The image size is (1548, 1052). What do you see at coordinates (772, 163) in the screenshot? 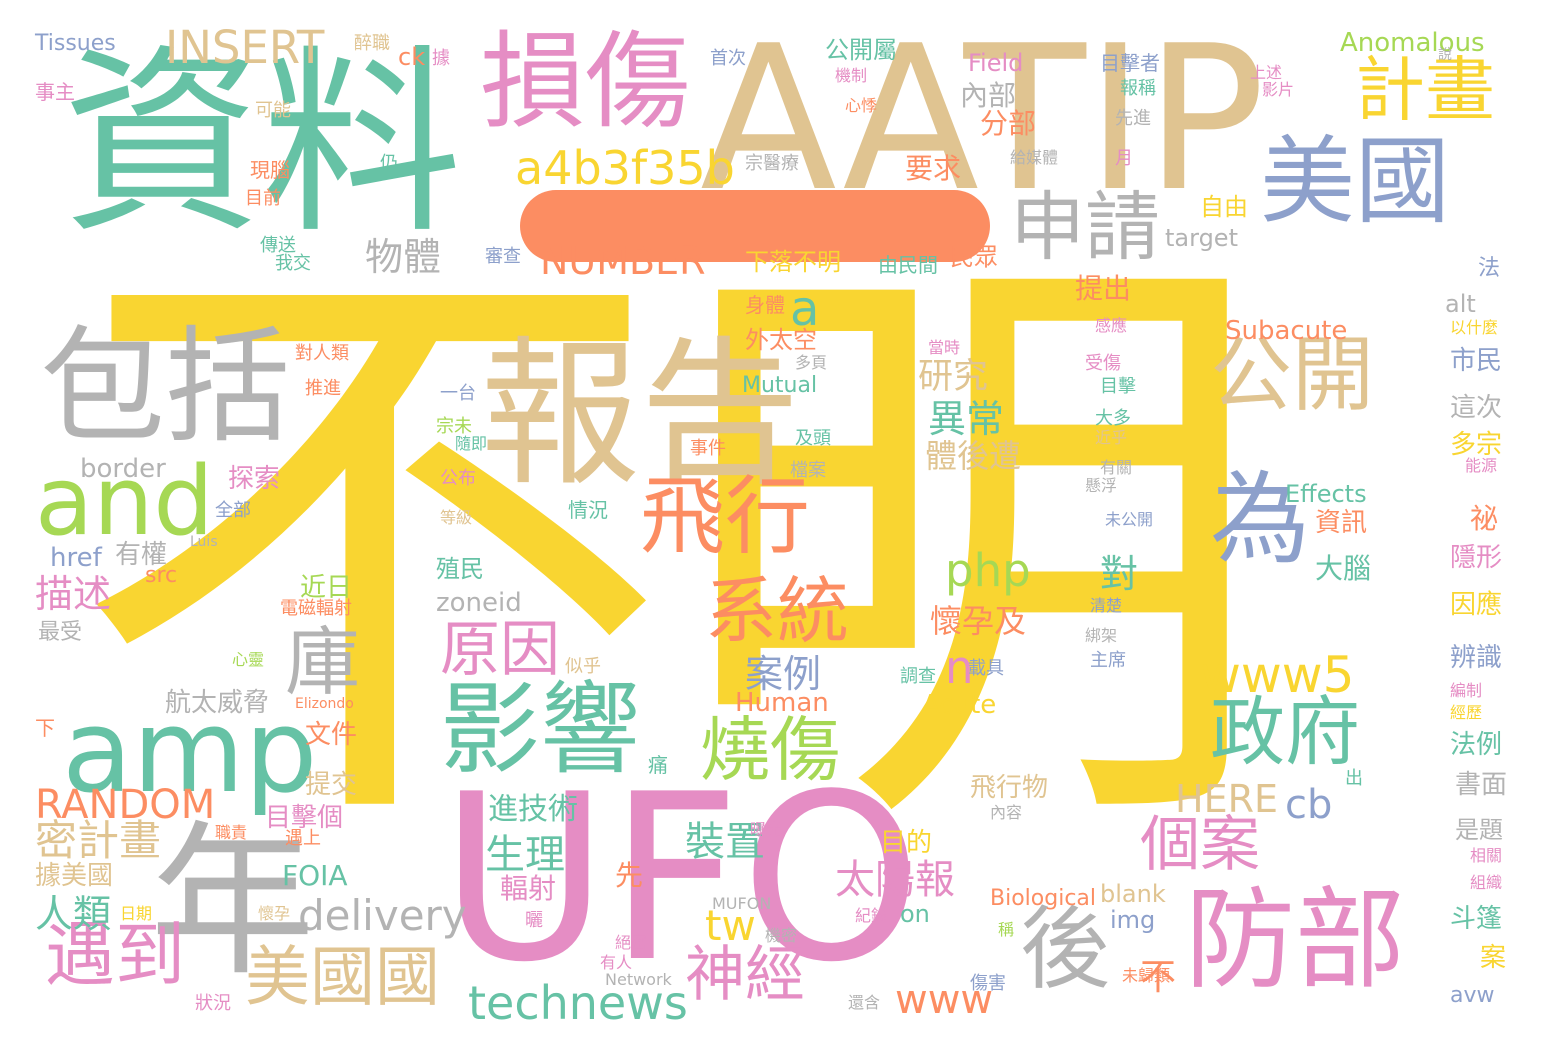
I see `word-125: 宗醫療` at bounding box center [772, 163].